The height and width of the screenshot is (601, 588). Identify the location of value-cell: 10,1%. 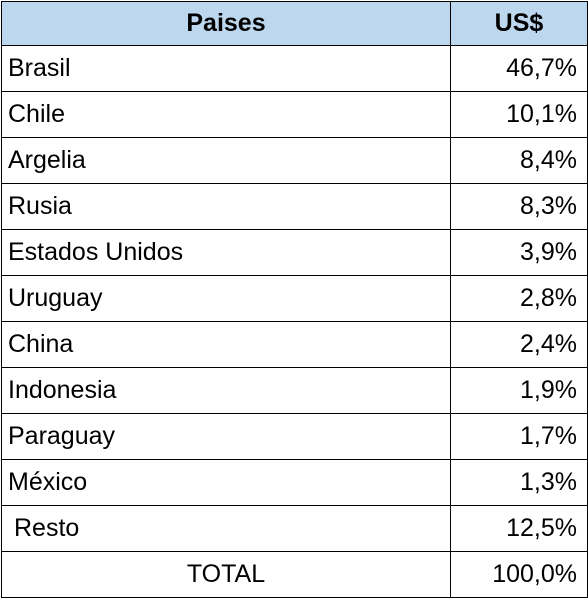
(519, 114).